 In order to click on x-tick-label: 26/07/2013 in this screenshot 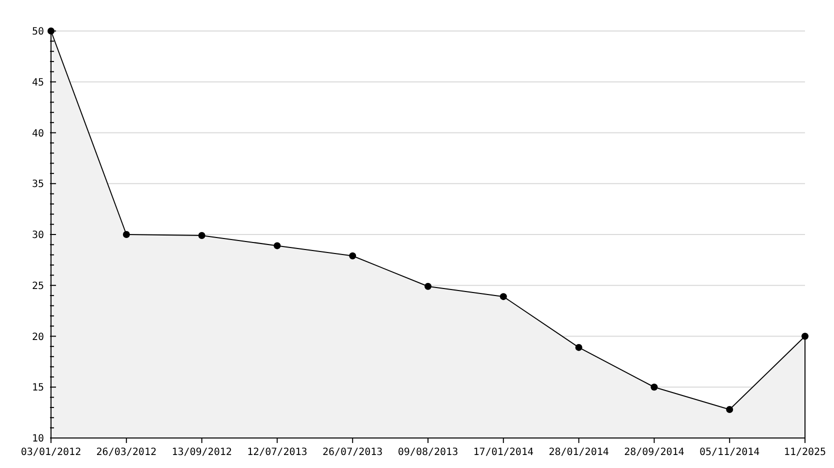, I will do `click(352, 452)`.